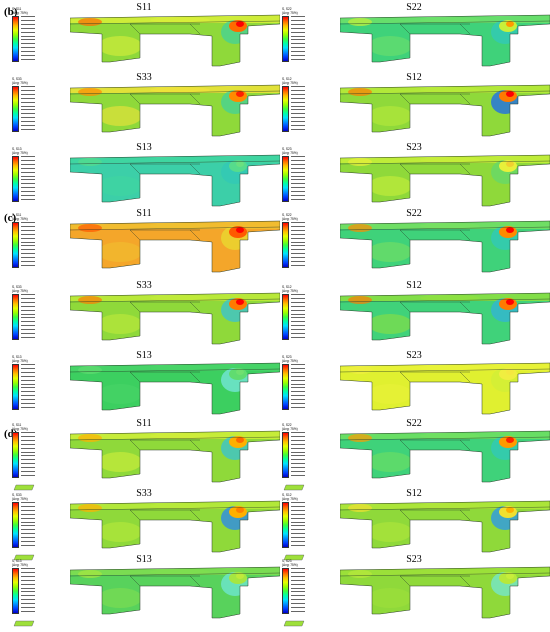  I want to click on legend-variable: S, S12, so click(287, 79).